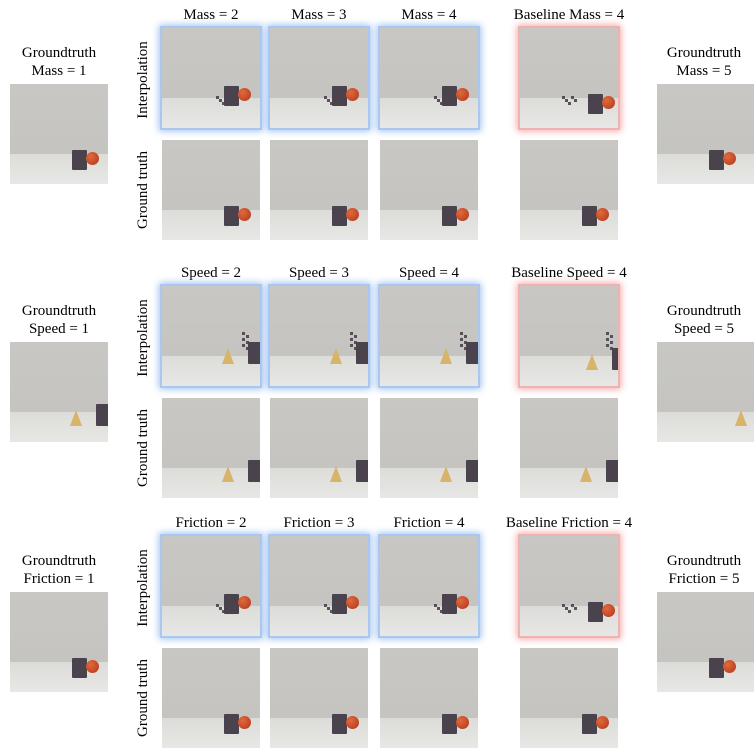  I want to click on right-groundtruth-title: Groundtruth, so click(704, 561).